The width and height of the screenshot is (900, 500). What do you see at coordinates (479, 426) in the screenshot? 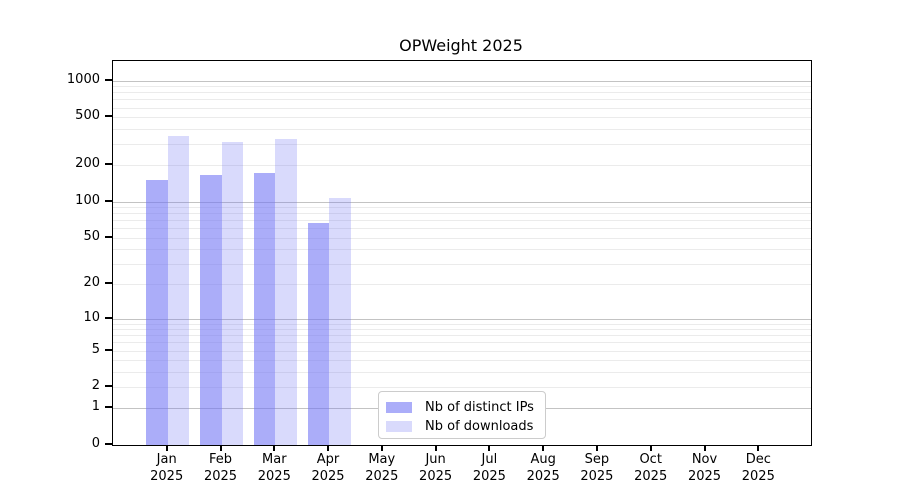
I see `legend-label-downloads: Nb of downloads` at bounding box center [479, 426].